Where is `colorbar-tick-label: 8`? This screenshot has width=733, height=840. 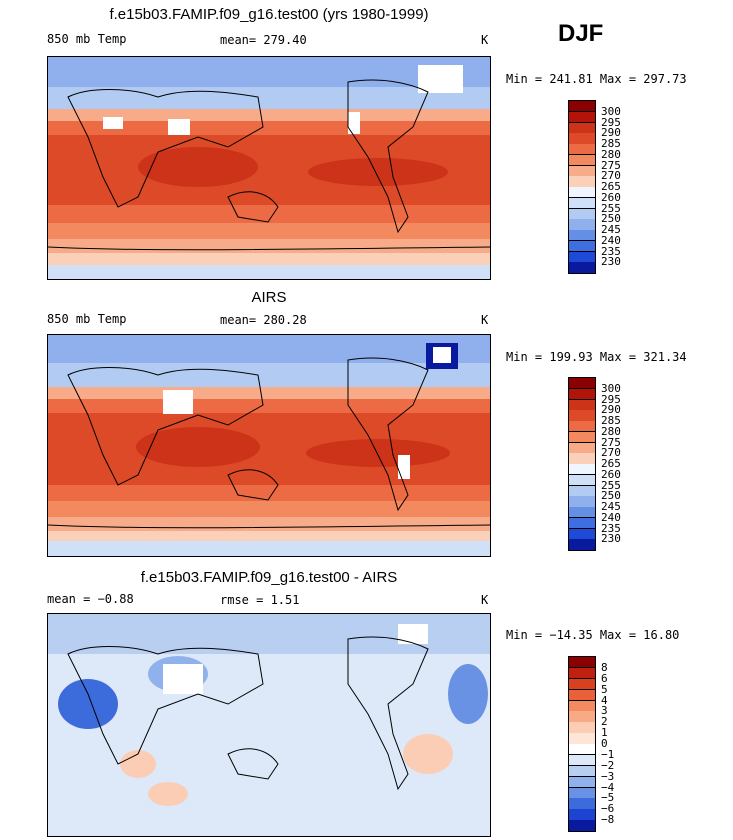
colorbar-tick-label: 8 is located at coordinates (604, 667).